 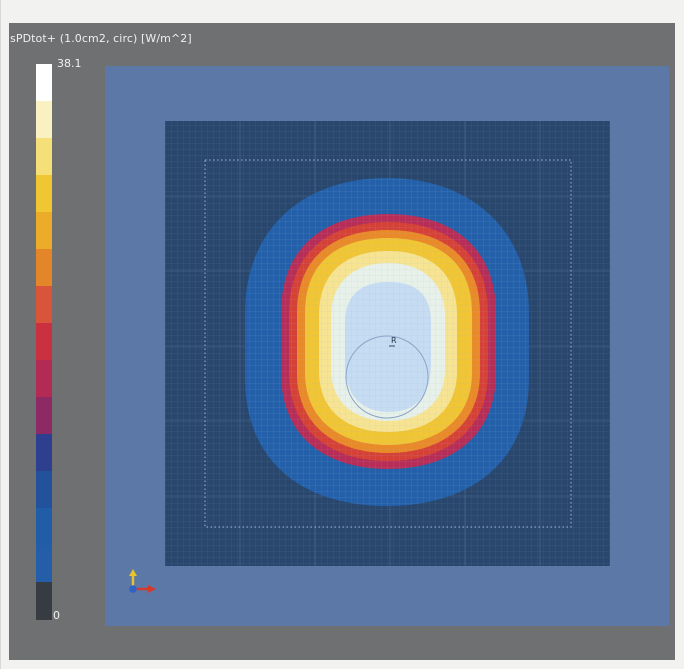 I want to click on axis-y-arrow-head, so click(x=133, y=572).